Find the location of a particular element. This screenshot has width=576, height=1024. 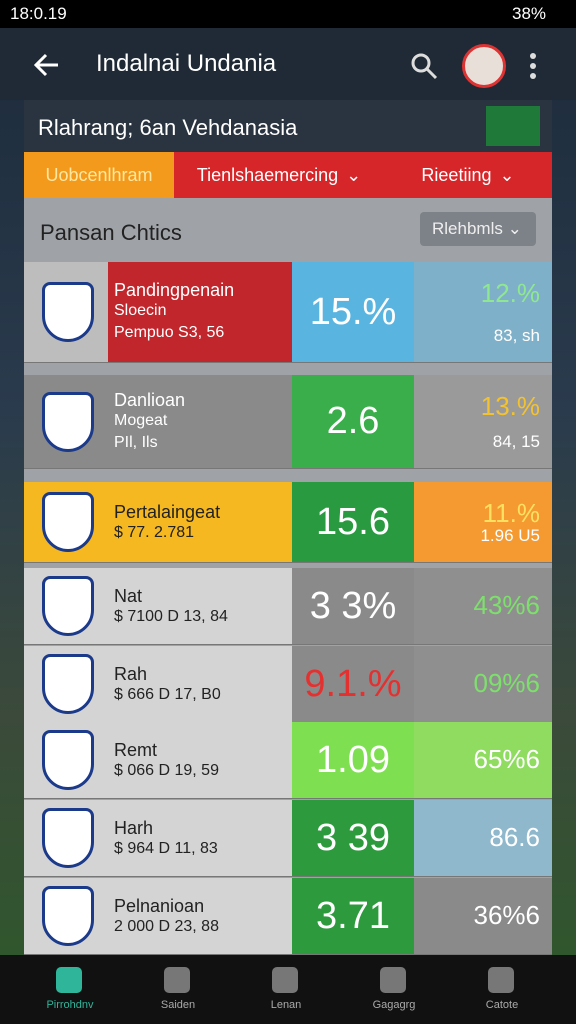

stat-row: Remt $ 066 D 19, 59 1.09 65%6 is located at coordinates (288, 760).